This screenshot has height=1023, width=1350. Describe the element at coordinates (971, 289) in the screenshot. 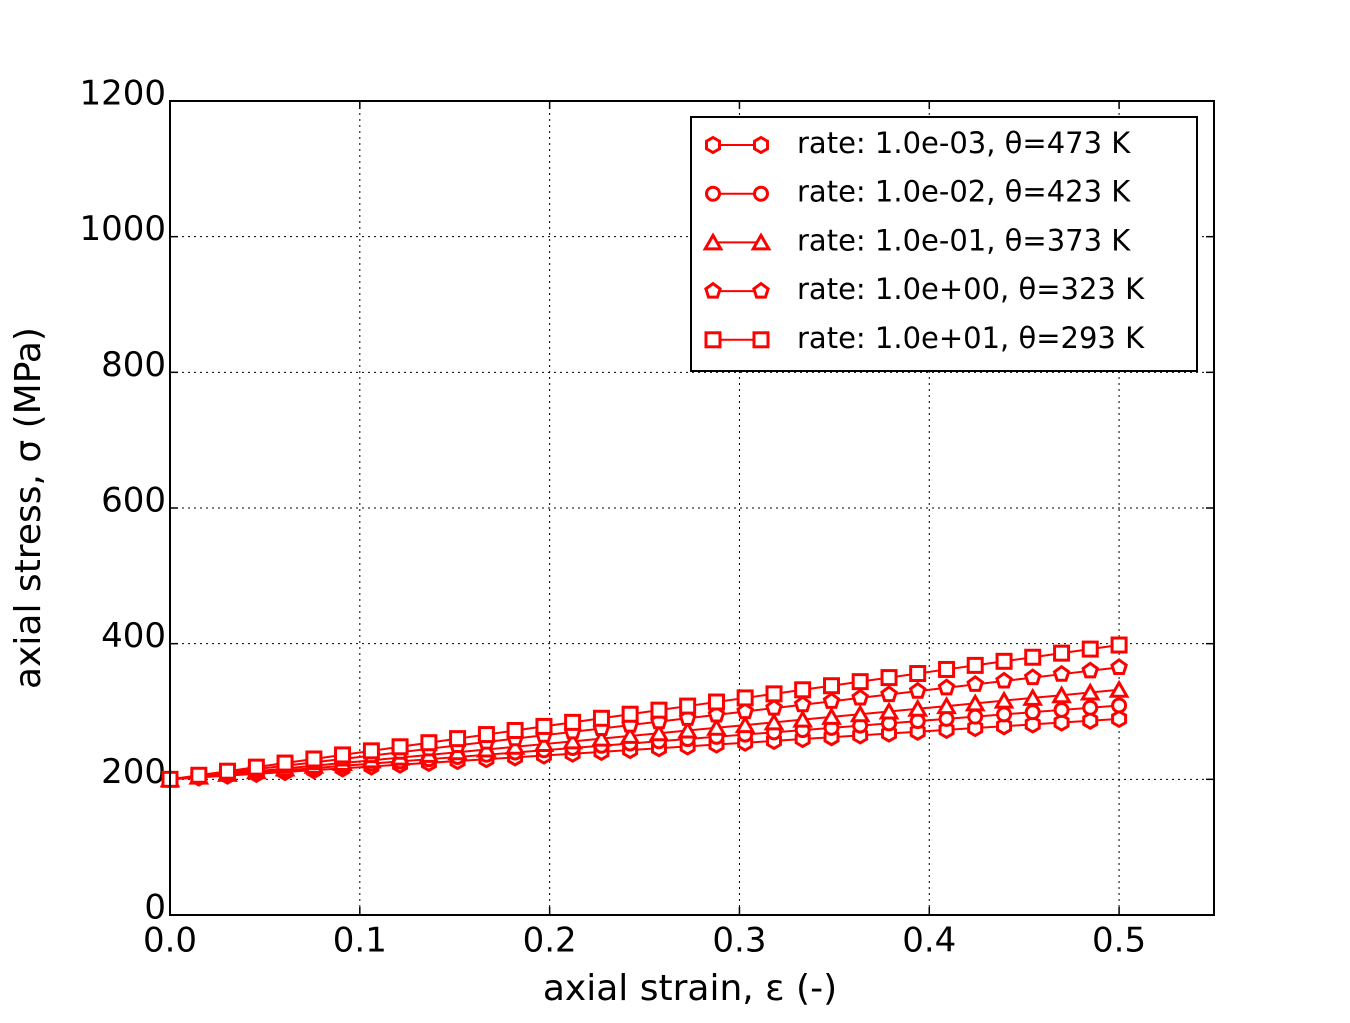

I see `legend-label: rate: 1.0e+00, θ=323 K` at that location.